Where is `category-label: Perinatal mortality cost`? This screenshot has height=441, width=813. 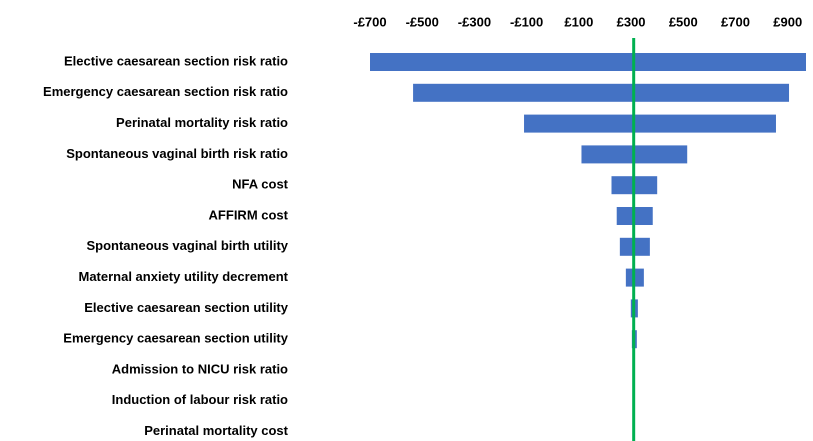 category-label: Perinatal mortality cost is located at coordinates (216, 430).